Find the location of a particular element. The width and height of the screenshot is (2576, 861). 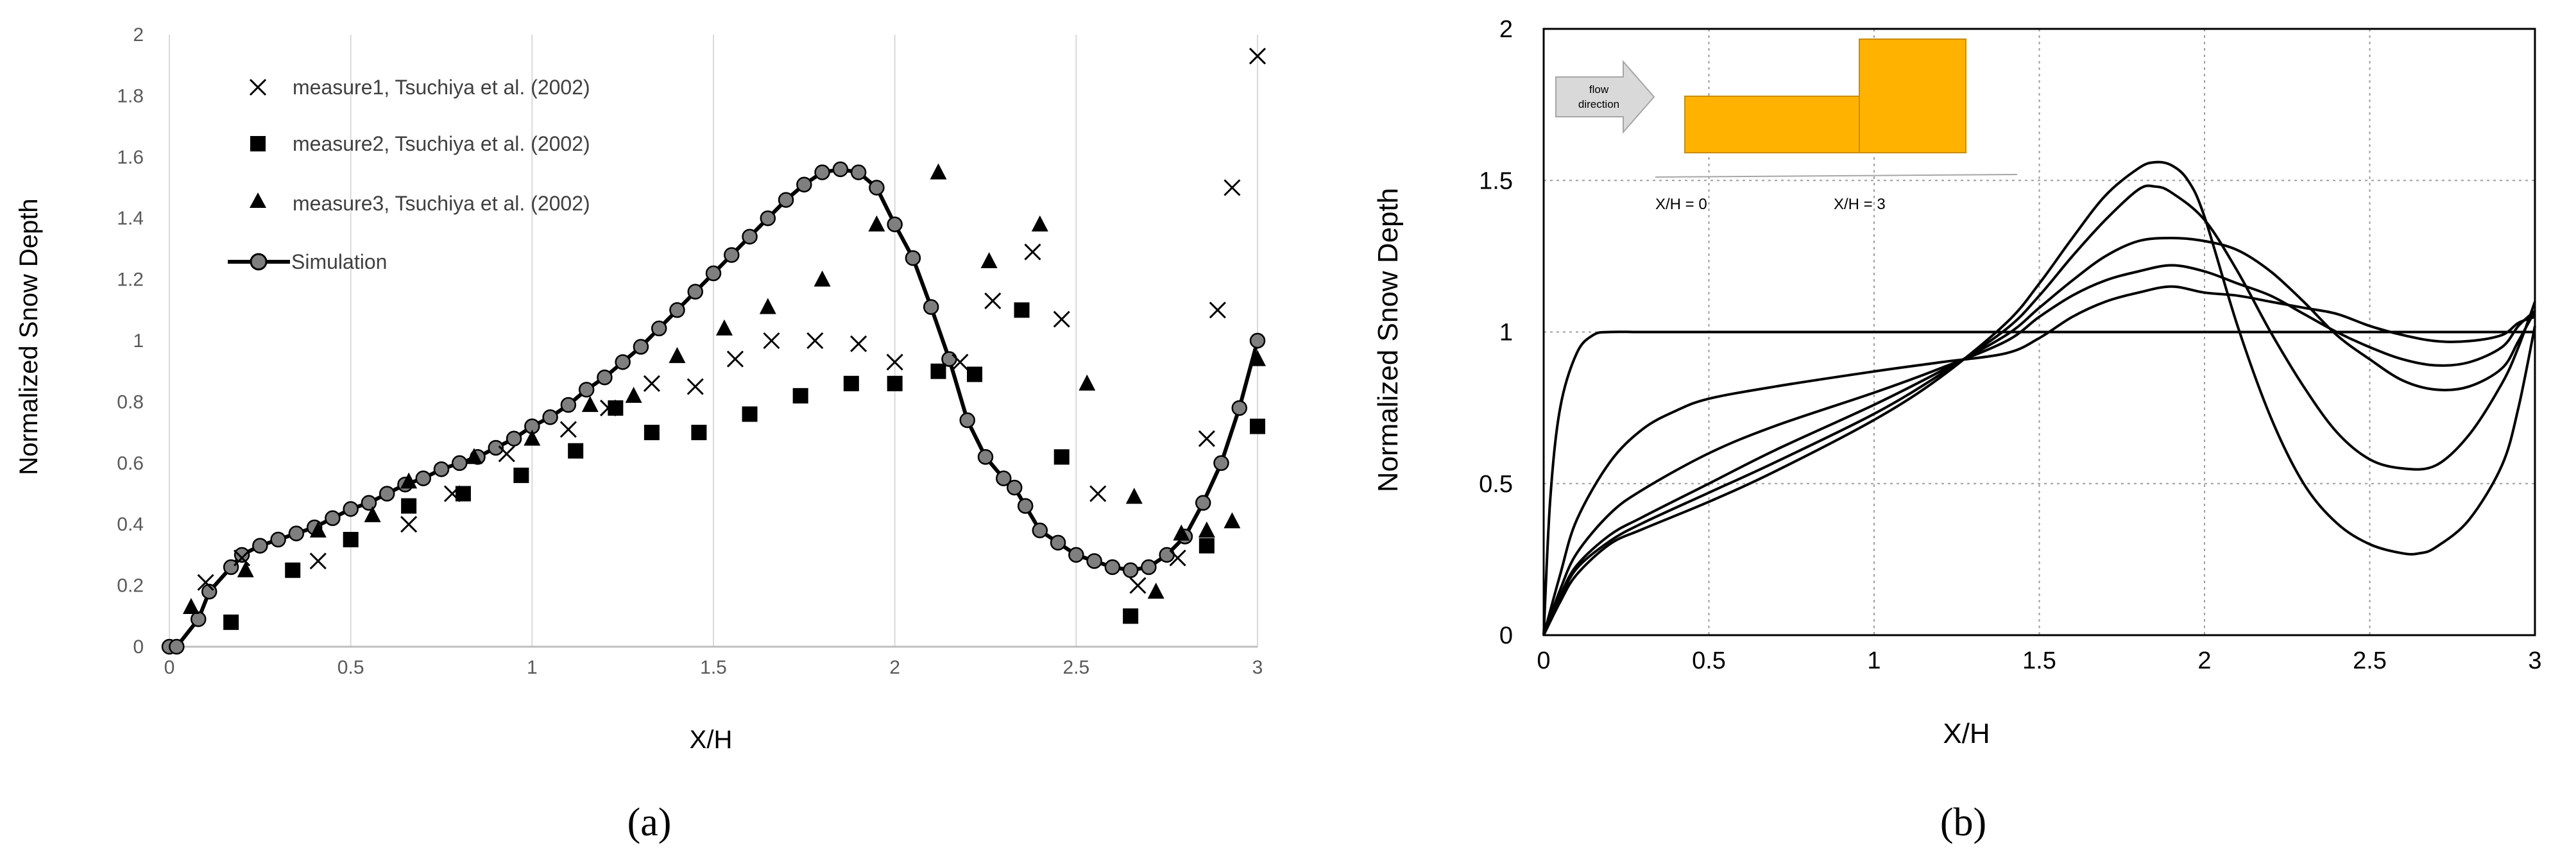

inset-label-left: X/H = 0 is located at coordinates (1681, 204).